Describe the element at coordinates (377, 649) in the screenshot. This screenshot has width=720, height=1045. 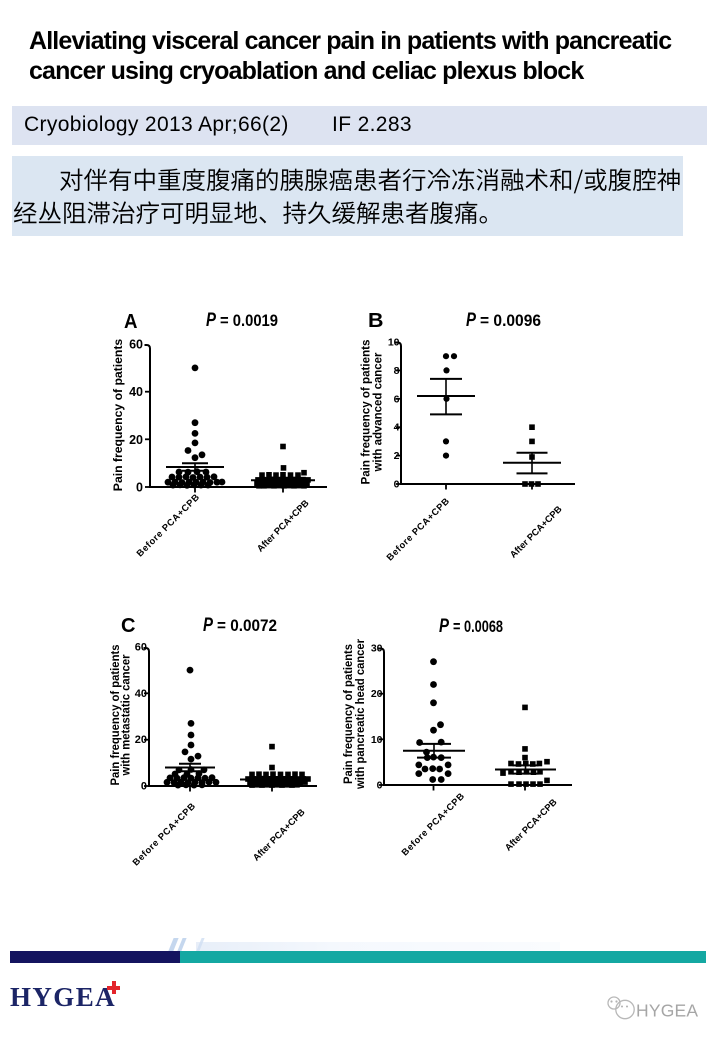
I see `svg-text: 30` at that location.